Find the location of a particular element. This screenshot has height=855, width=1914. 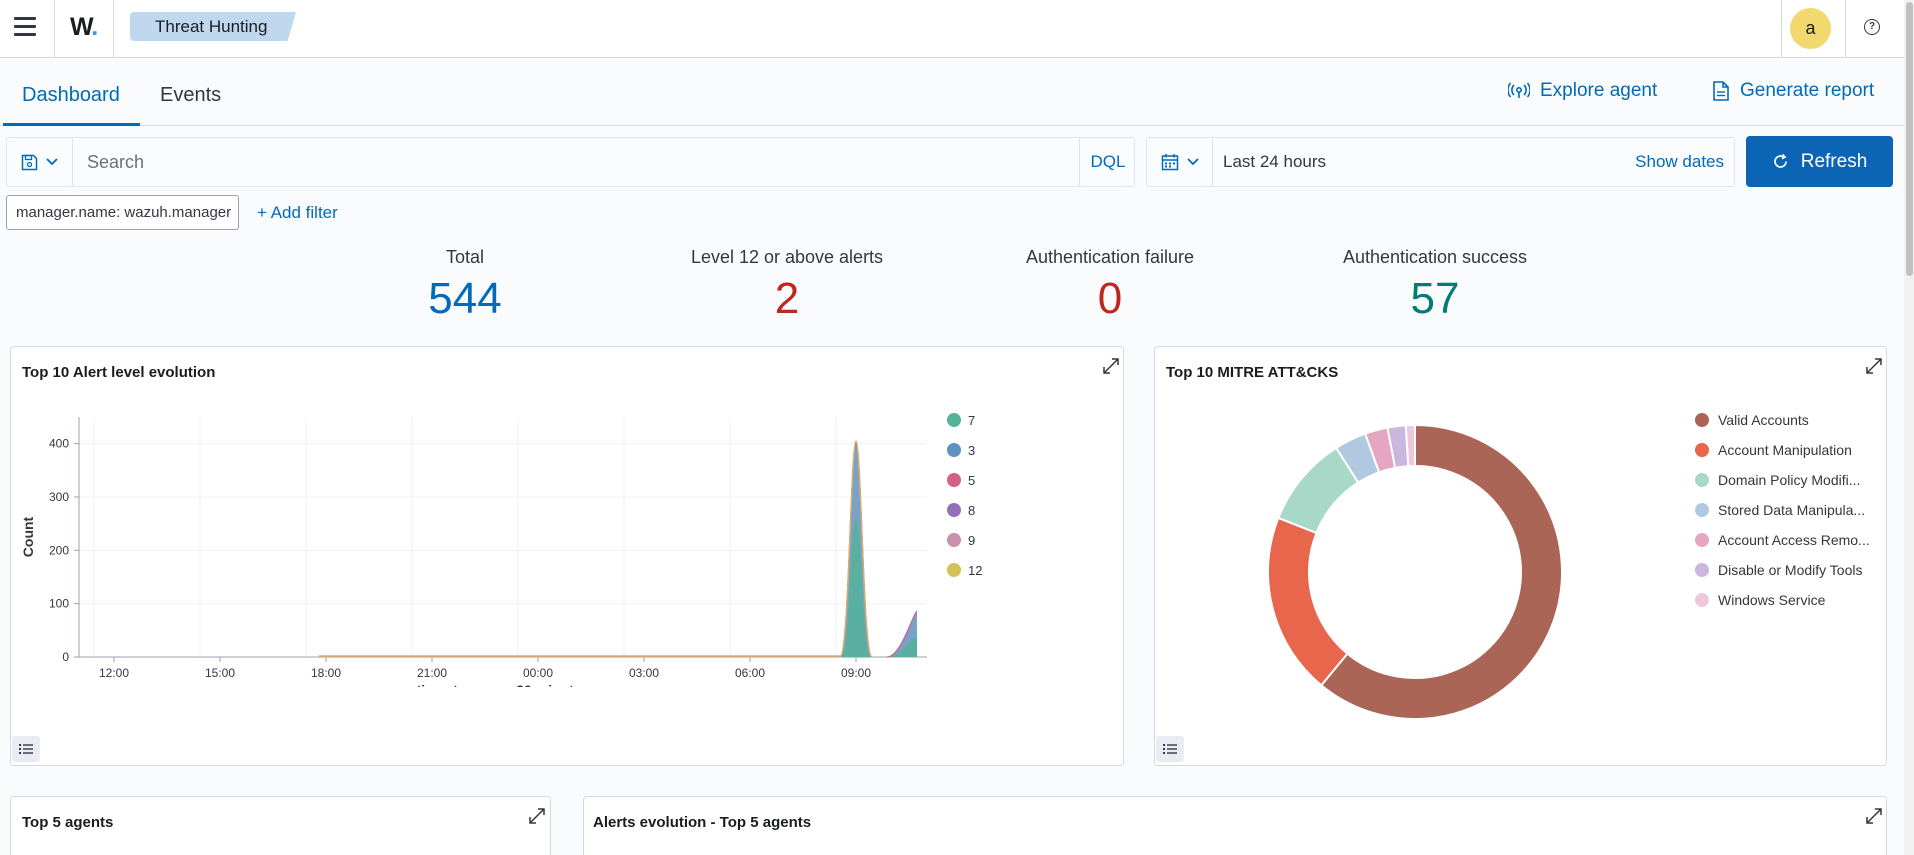

calendar-icon is located at coordinates (1169, 162).